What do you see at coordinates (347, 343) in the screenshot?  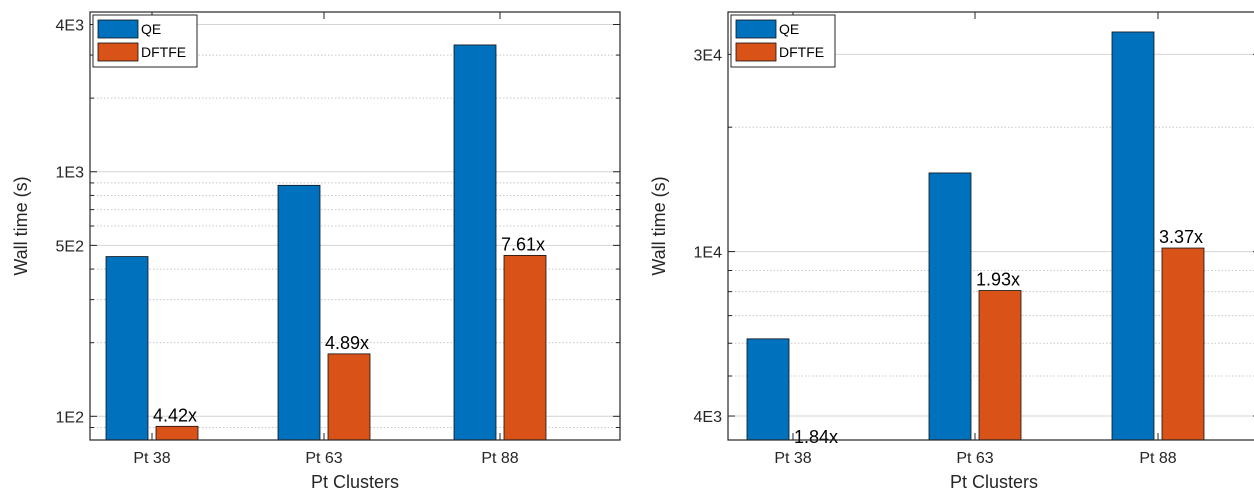 I see `speedup-label-2: 4.89x` at bounding box center [347, 343].